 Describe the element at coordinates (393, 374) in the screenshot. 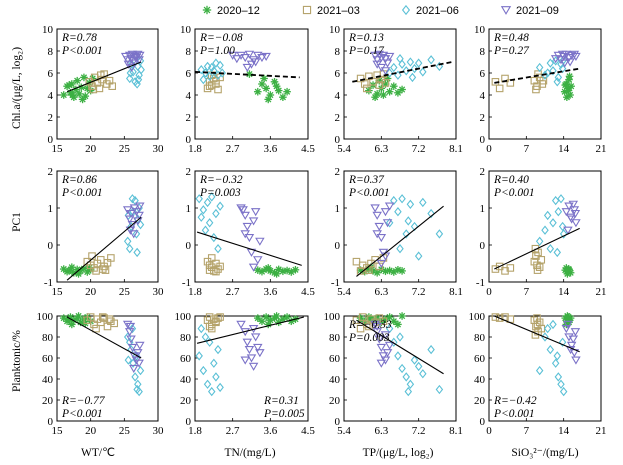

I see `panel-c3: 5.4 6.3 7.2 8.1 0 20 40 60 80 100 R=−0.33P=0.003` at that location.